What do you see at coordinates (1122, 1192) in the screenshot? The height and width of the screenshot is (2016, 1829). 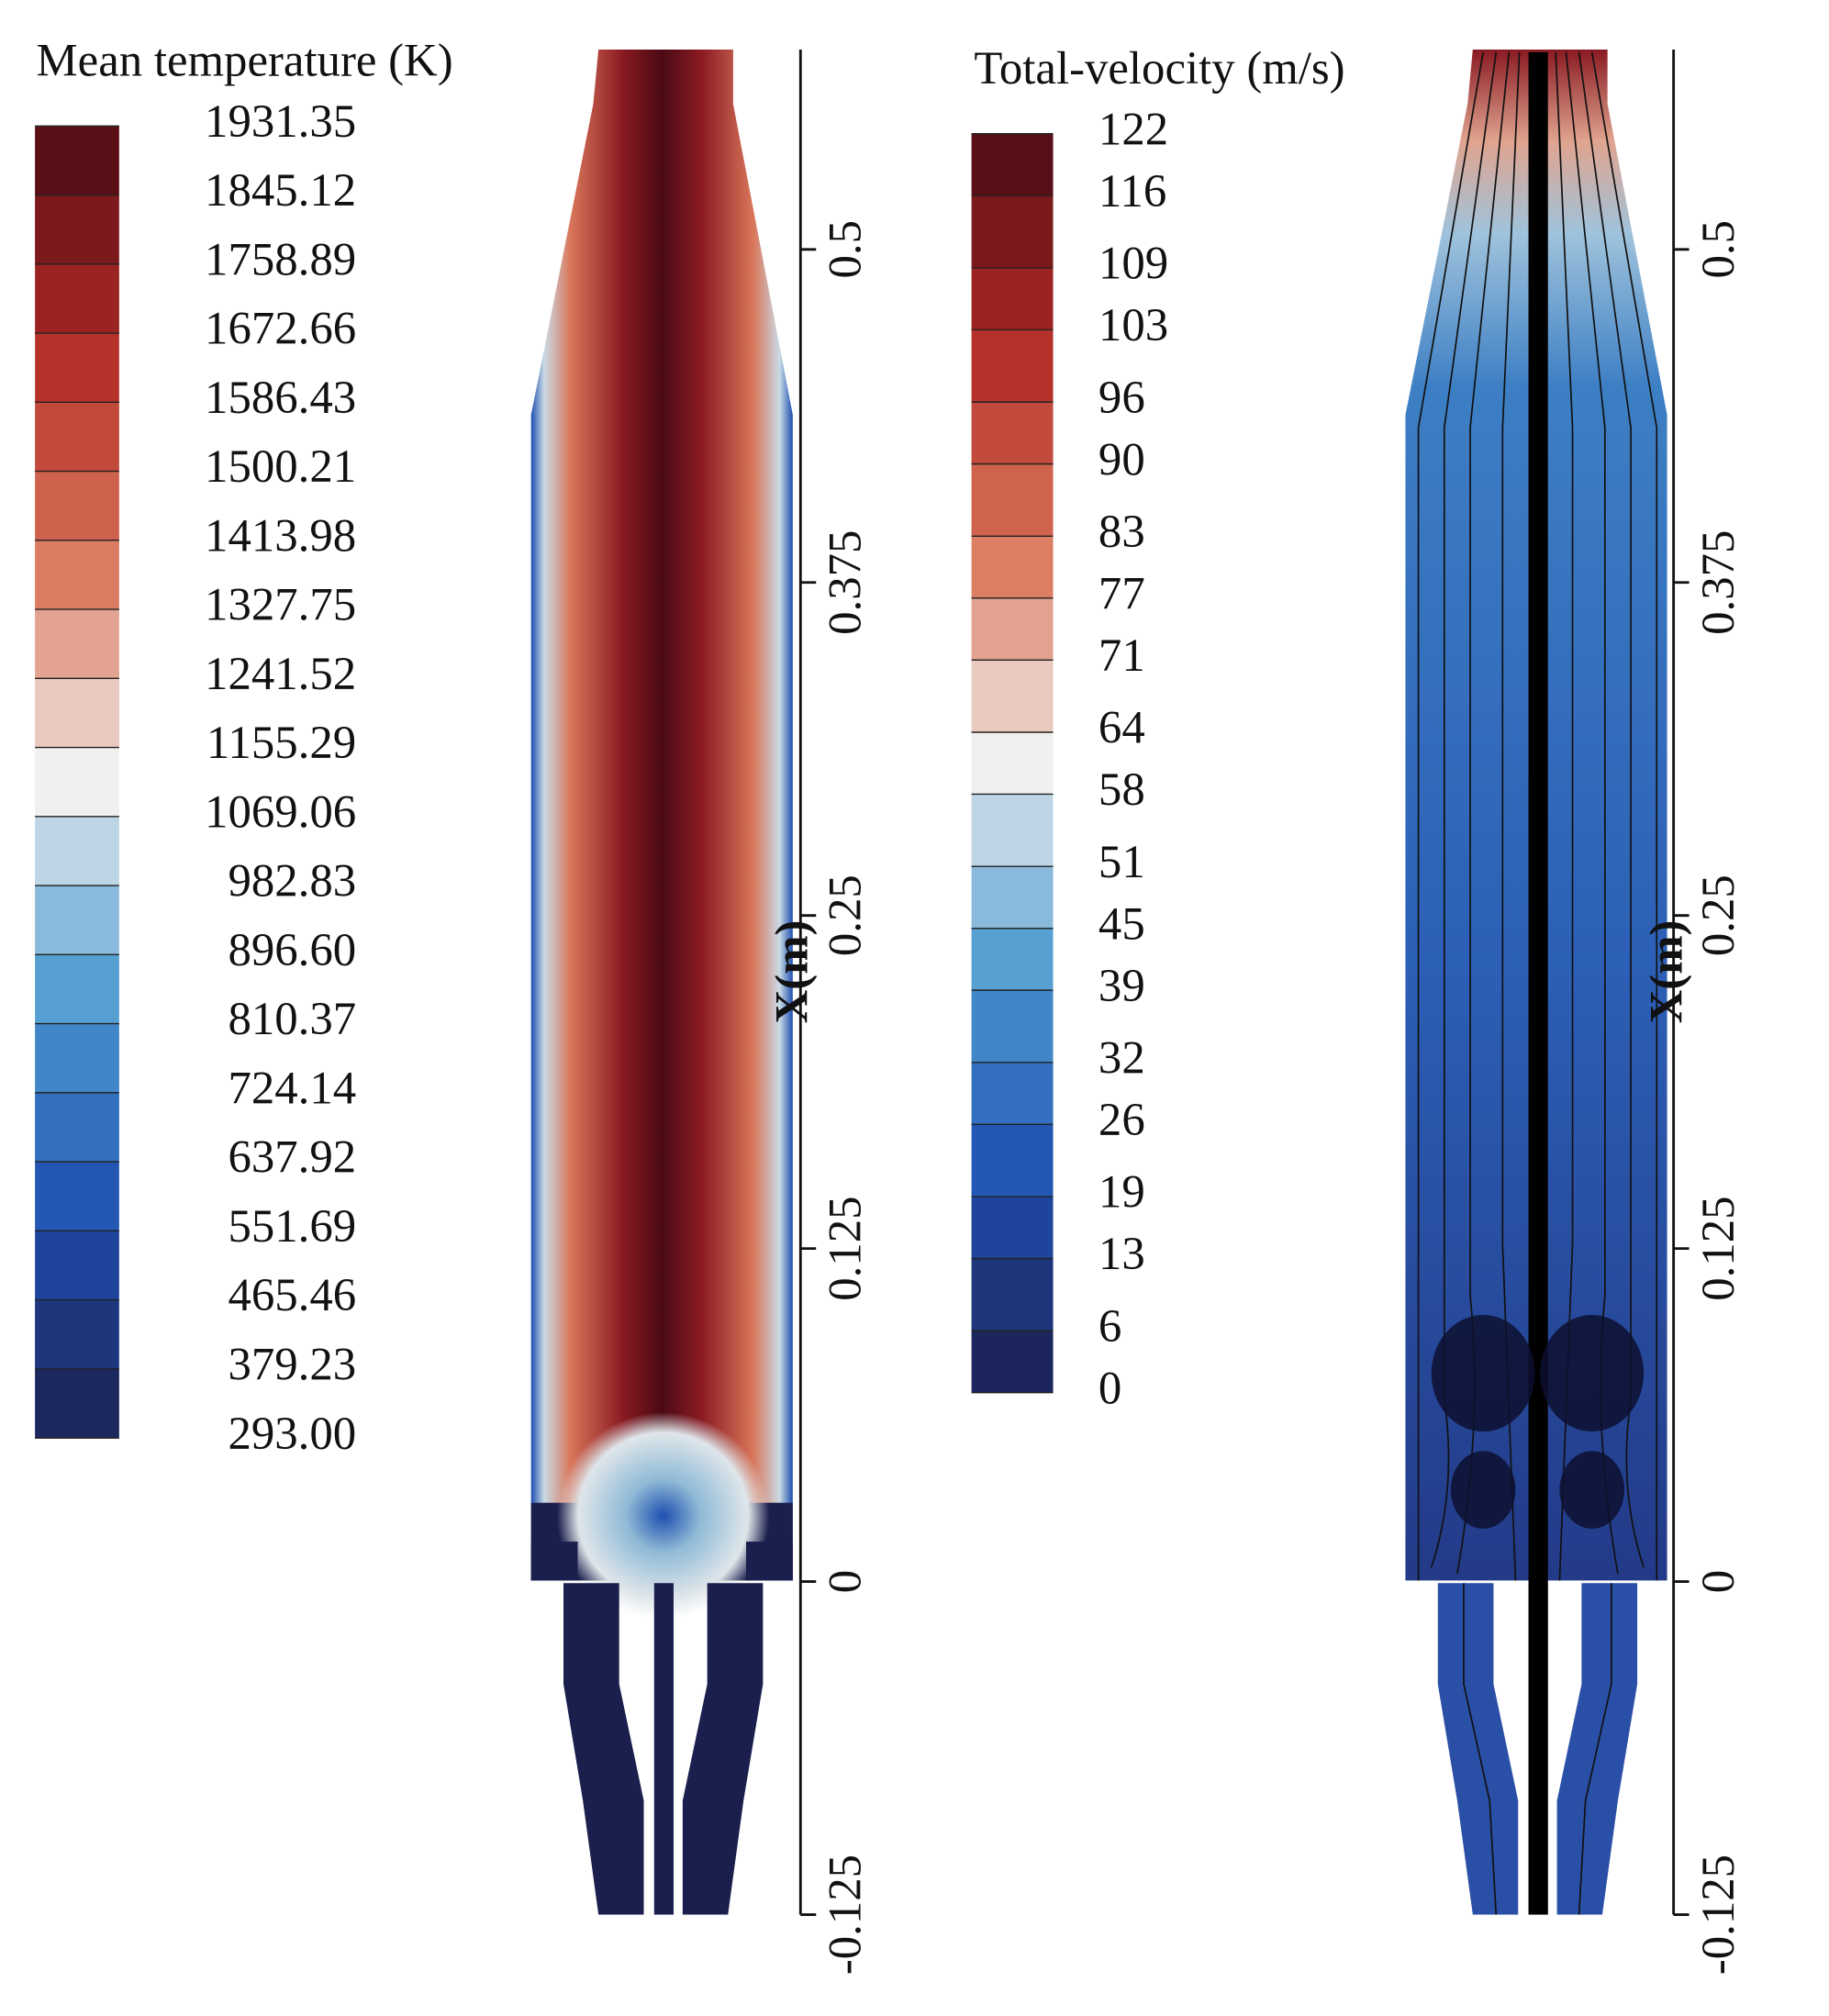 I see `colorbar-label: 19` at bounding box center [1122, 1192].